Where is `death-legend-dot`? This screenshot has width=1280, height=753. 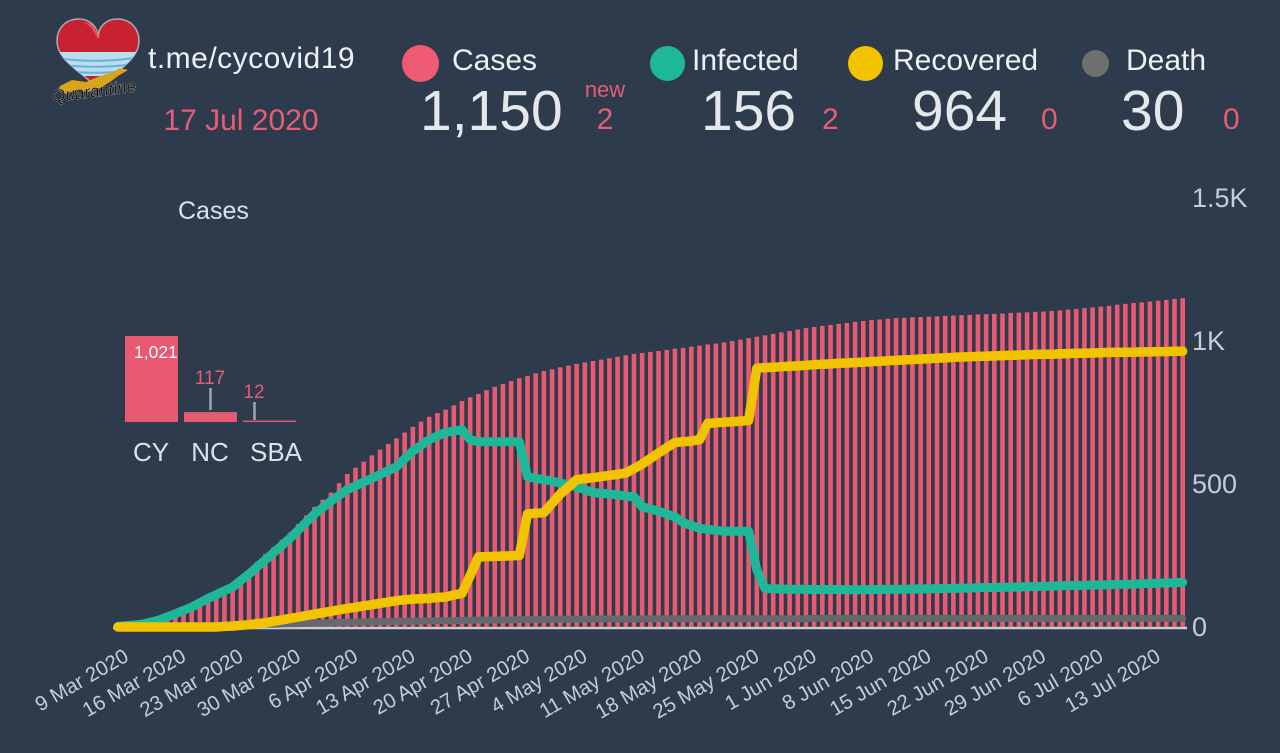
death-legend-dot is located at coordinates (1095, 63).